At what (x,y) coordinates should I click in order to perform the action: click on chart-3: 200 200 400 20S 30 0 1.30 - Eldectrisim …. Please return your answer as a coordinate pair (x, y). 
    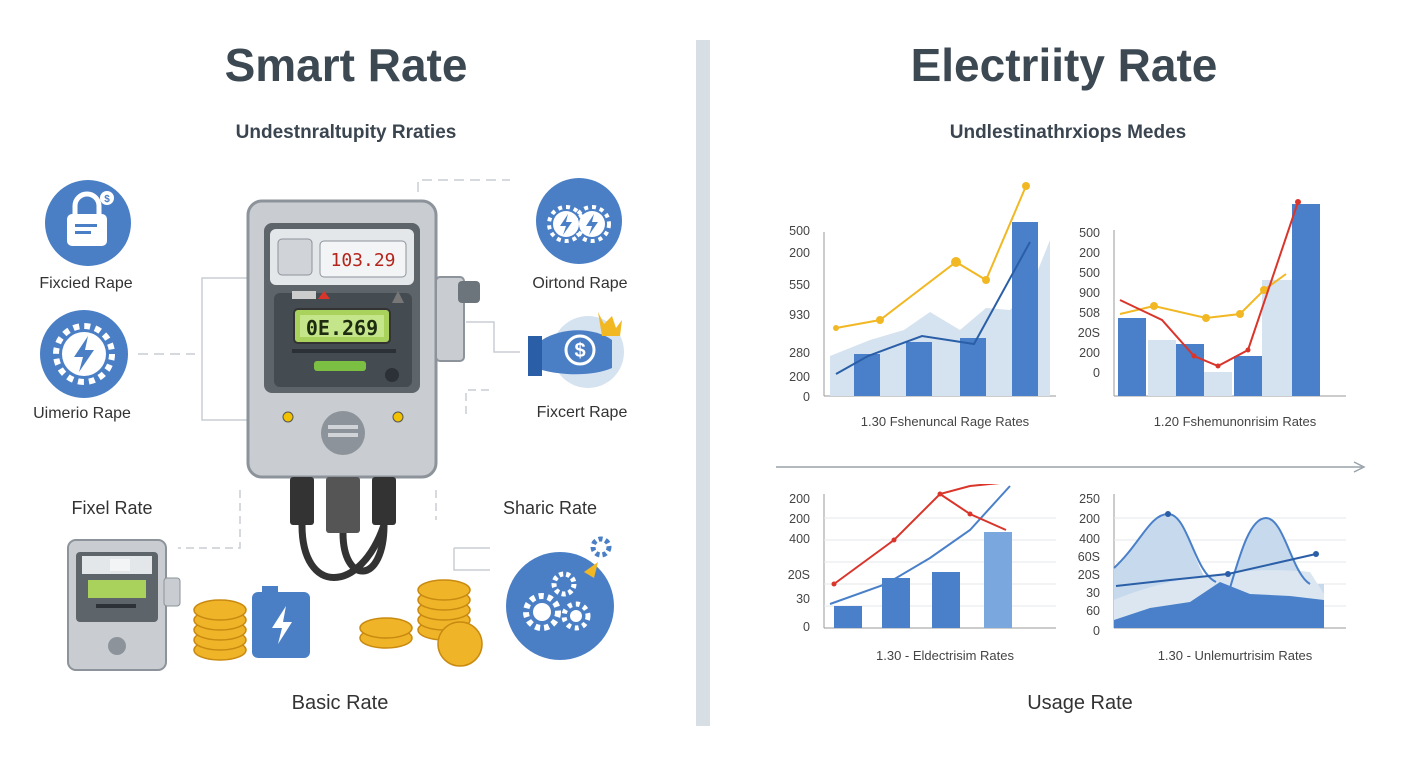
    Looking at the image, I should click on (915, 584).